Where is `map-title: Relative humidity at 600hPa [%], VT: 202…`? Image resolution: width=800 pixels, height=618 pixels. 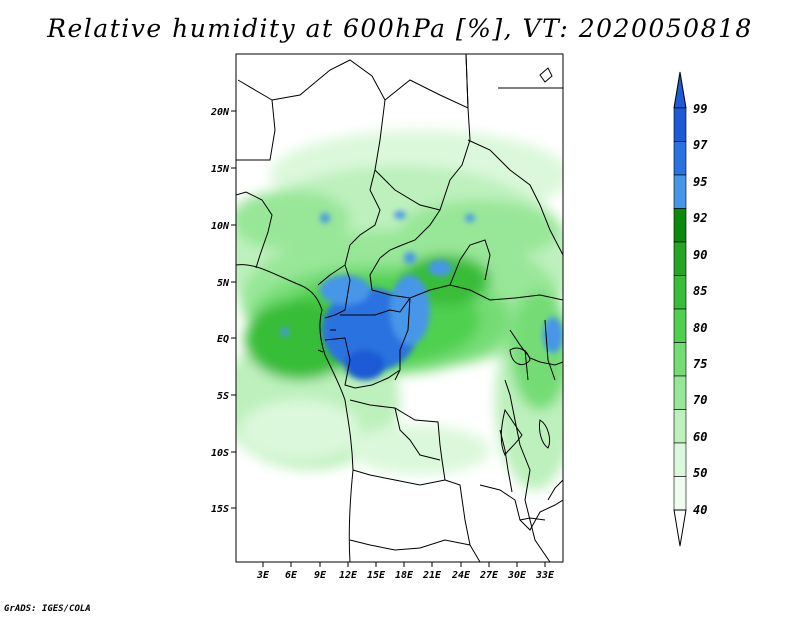
map-title: Relative humidity at 600hPa [%], VT: 202… is located at coordinates (400, 28).